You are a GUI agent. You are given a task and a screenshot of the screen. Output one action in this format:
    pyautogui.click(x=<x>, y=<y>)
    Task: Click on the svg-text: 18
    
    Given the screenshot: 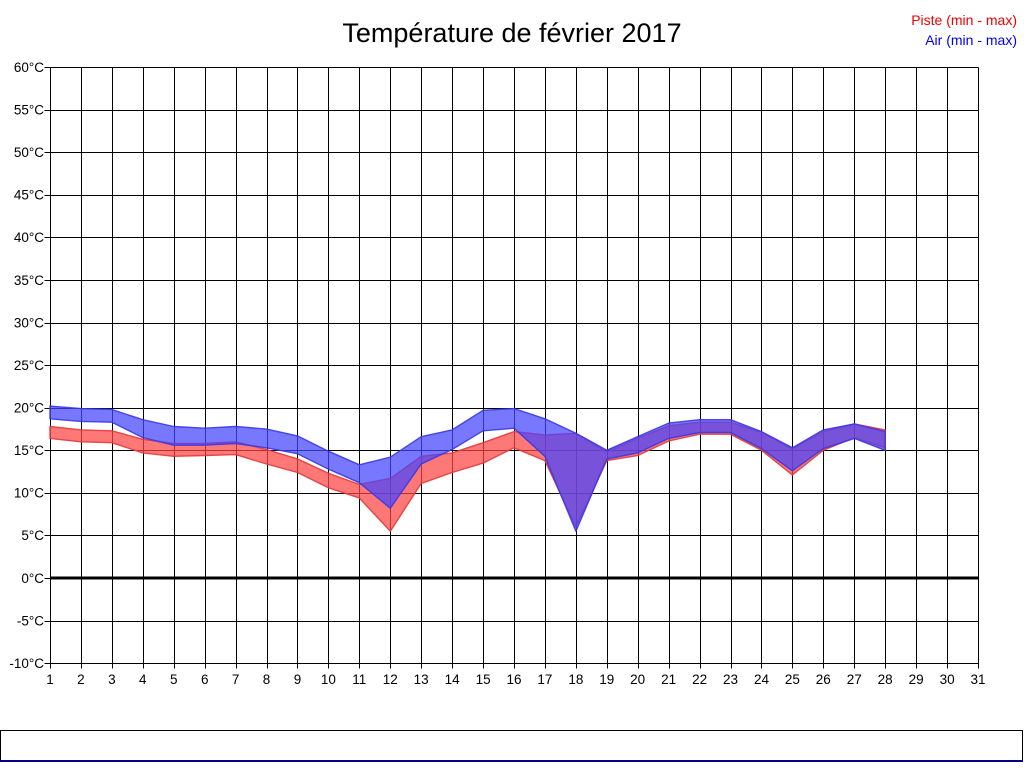 What is the action you would take?
    pyautogui.click(x=575, y=679)
    